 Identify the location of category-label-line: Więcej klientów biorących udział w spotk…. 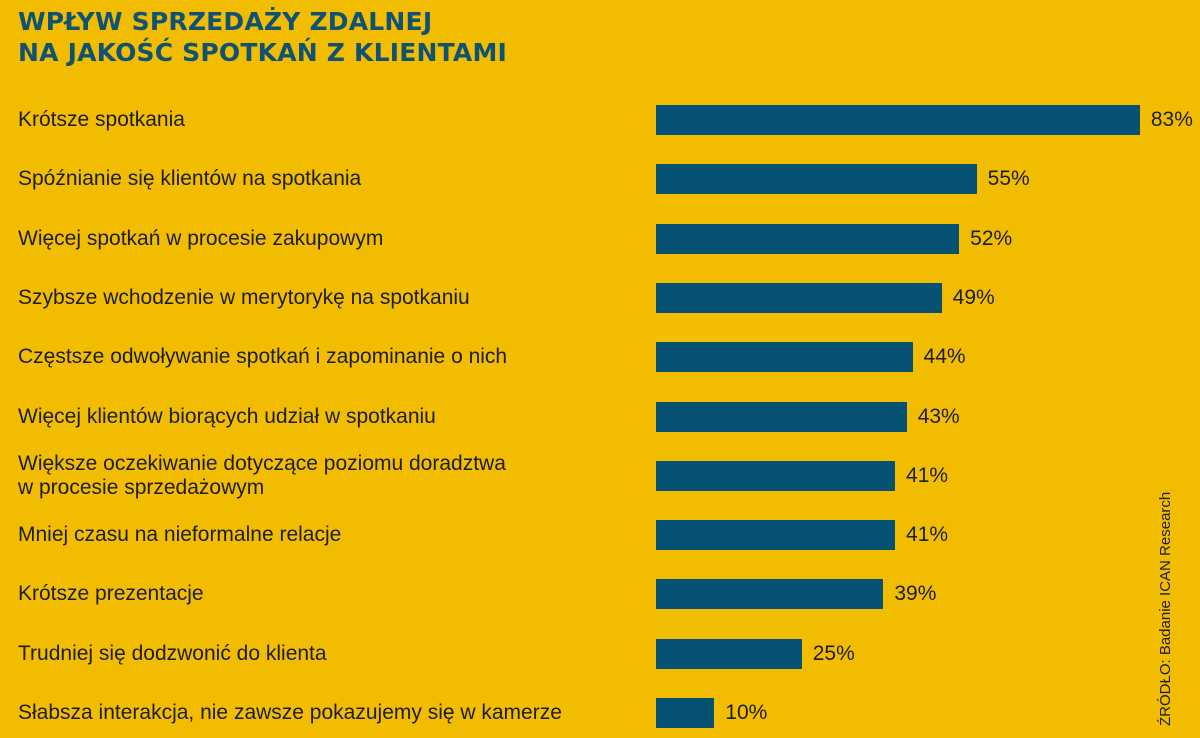
(227, 416).